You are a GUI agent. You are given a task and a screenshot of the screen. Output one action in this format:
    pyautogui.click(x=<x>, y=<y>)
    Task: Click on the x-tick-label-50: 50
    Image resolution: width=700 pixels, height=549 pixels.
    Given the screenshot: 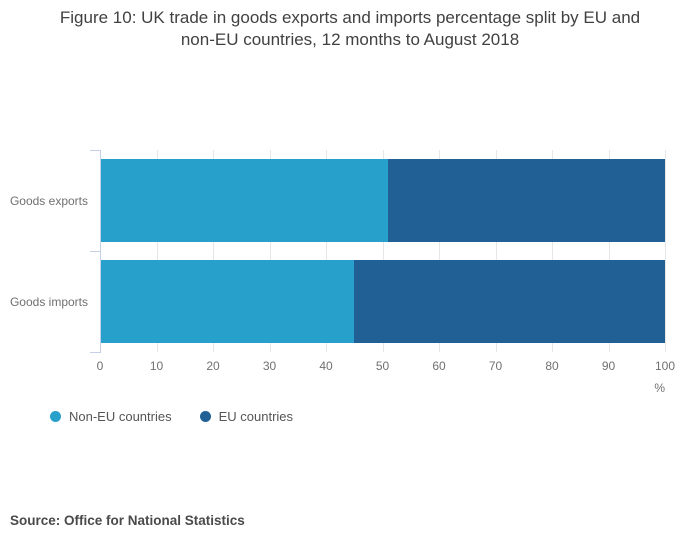 What is the action you would take?
    pyautogui.click(x=382, y=366)
    